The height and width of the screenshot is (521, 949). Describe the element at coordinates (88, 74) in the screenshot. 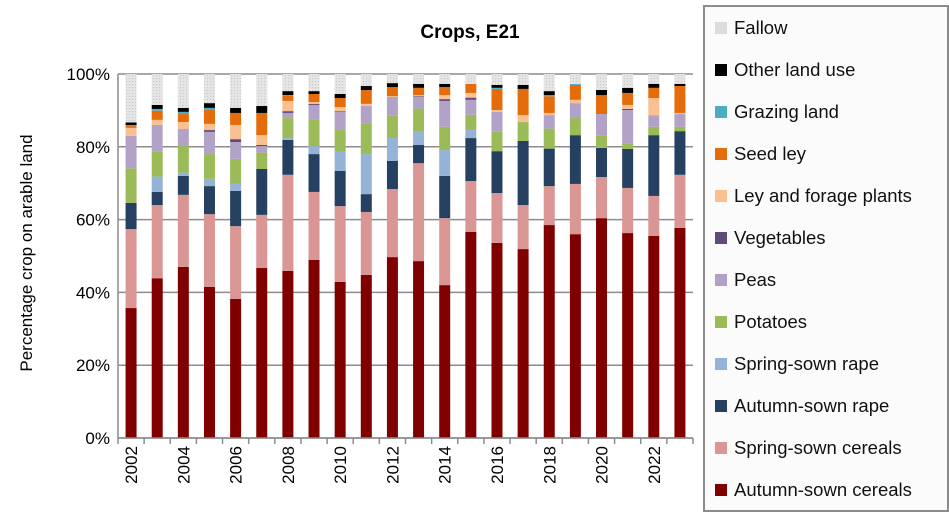

I see `y-tick-label: 100%` at that location.